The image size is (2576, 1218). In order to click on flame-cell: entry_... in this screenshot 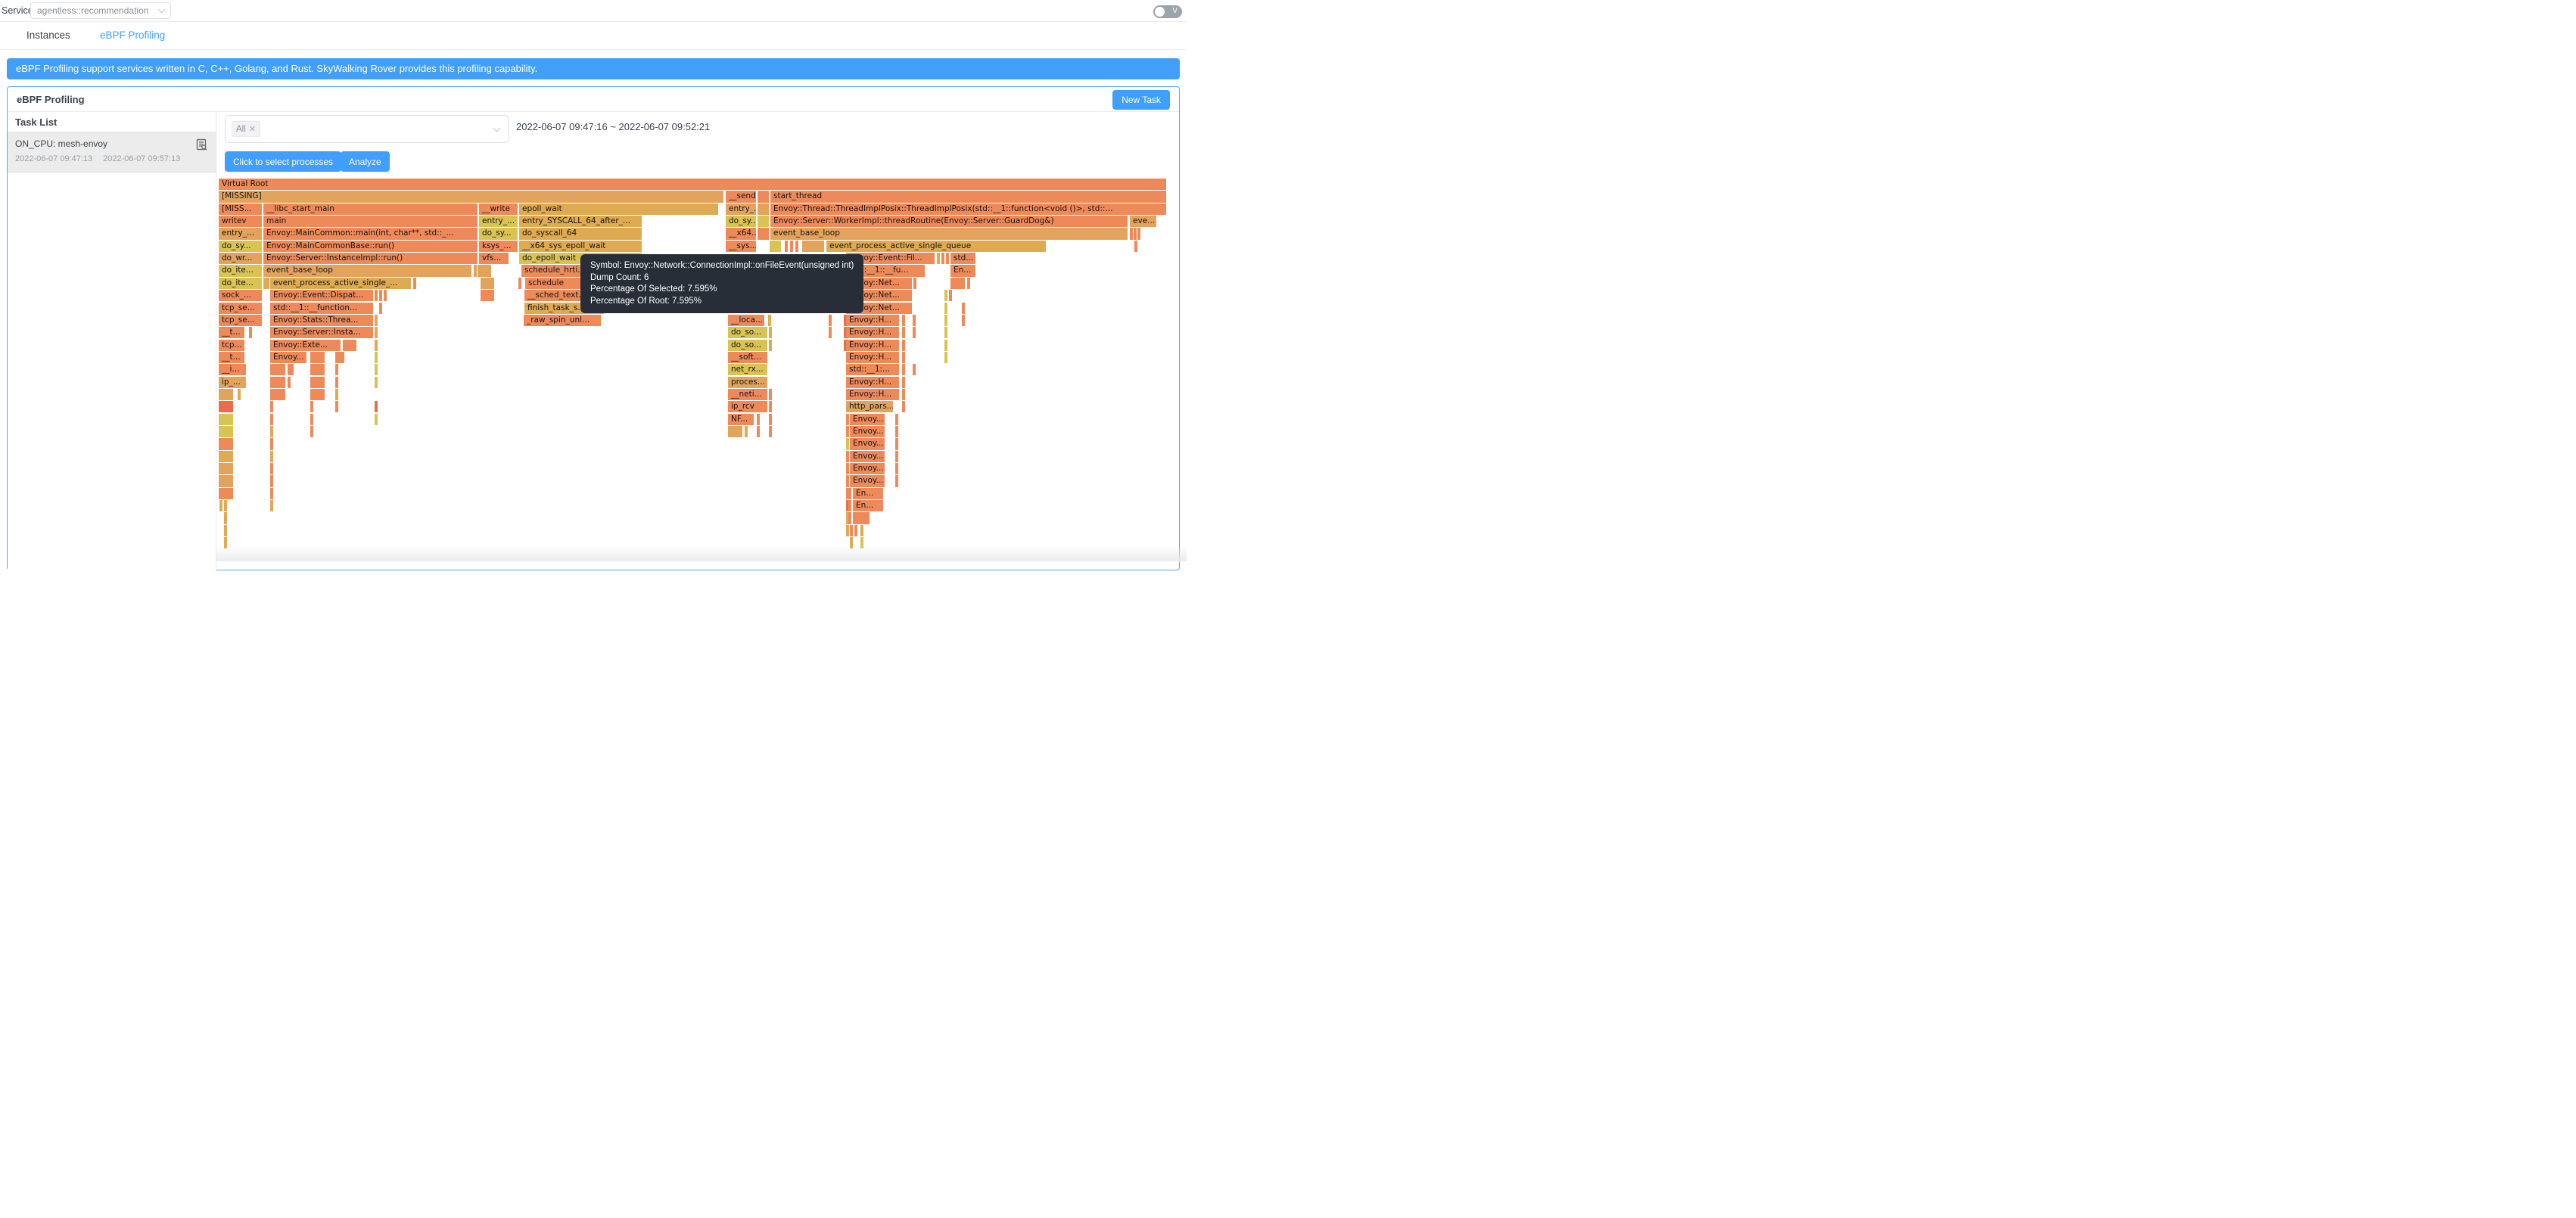, I will do `click(741, 209)`.